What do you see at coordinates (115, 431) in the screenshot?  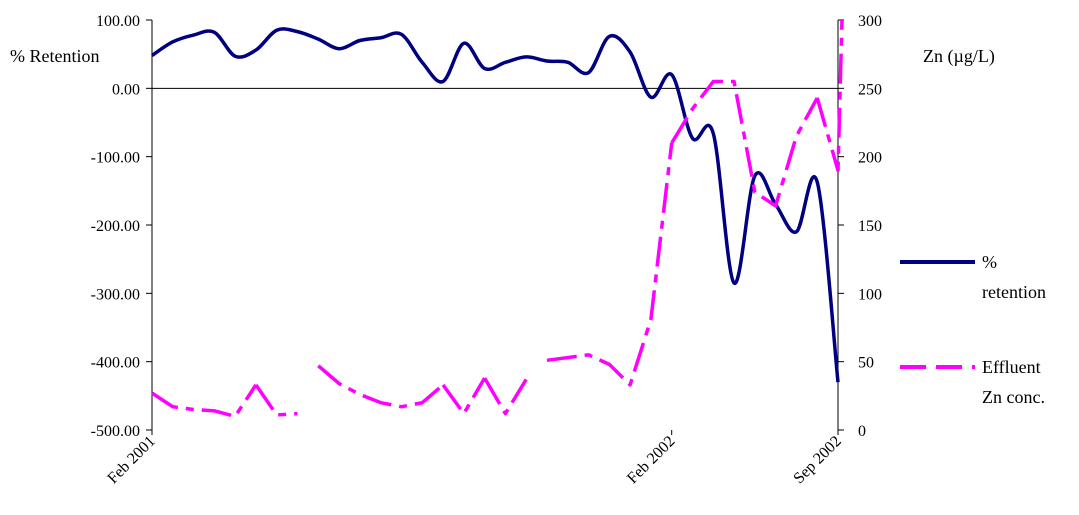 I see `left-axis-tick-label: -500.00` at bounding box center [115, 431].